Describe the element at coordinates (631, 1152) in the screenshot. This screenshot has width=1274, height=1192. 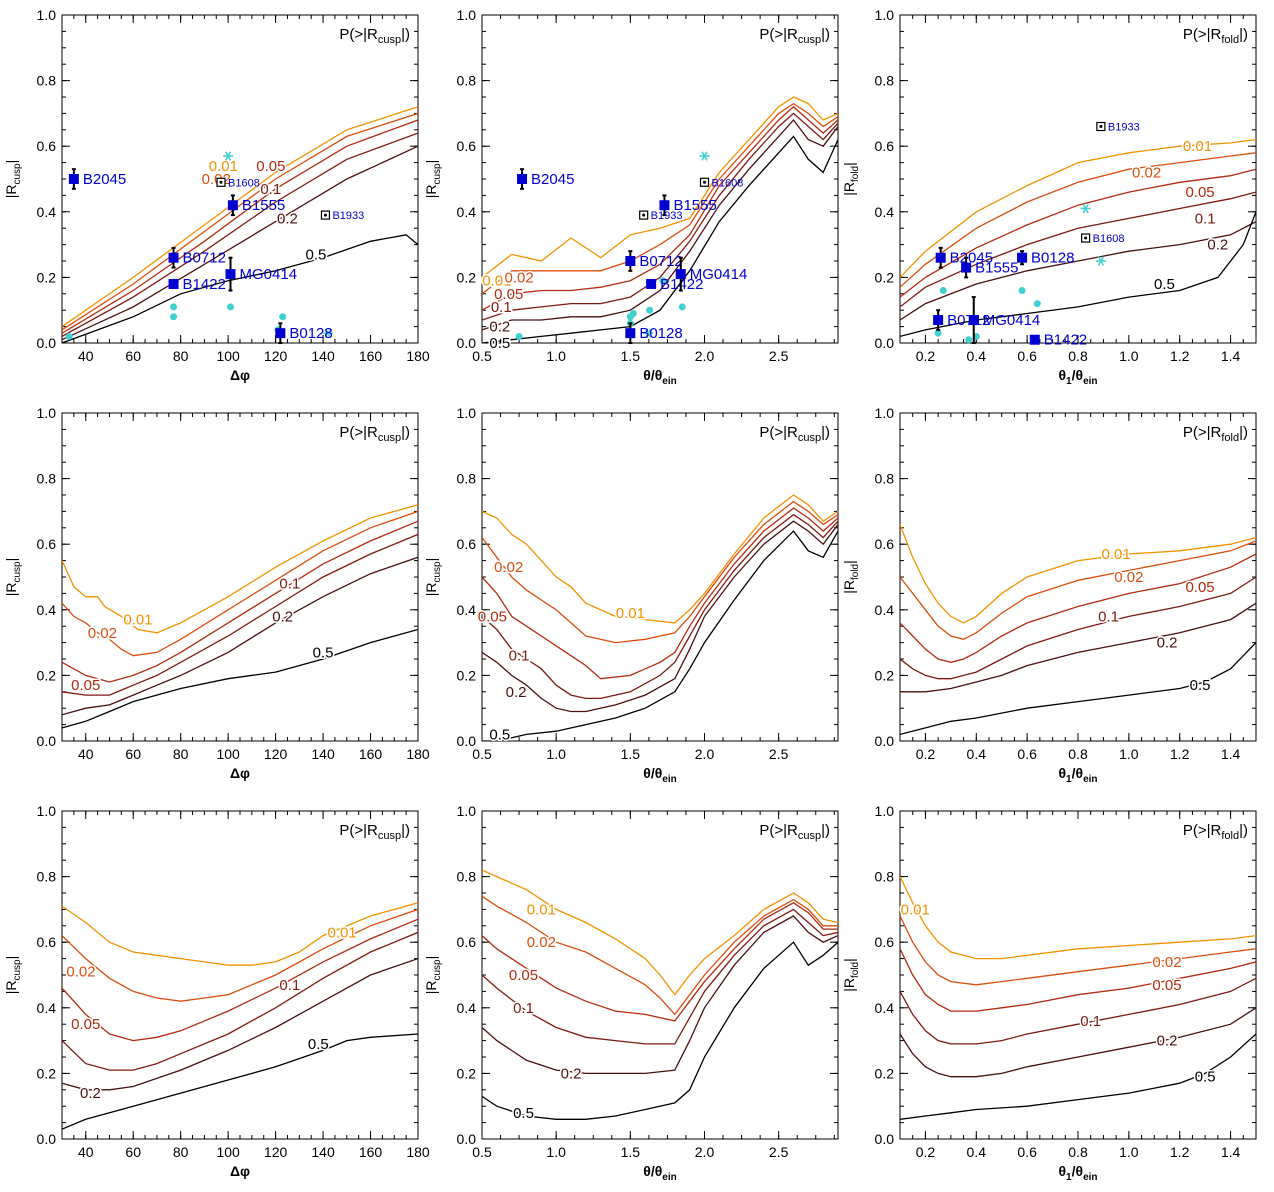
I see `x-tick-label: 1.5` at that location.